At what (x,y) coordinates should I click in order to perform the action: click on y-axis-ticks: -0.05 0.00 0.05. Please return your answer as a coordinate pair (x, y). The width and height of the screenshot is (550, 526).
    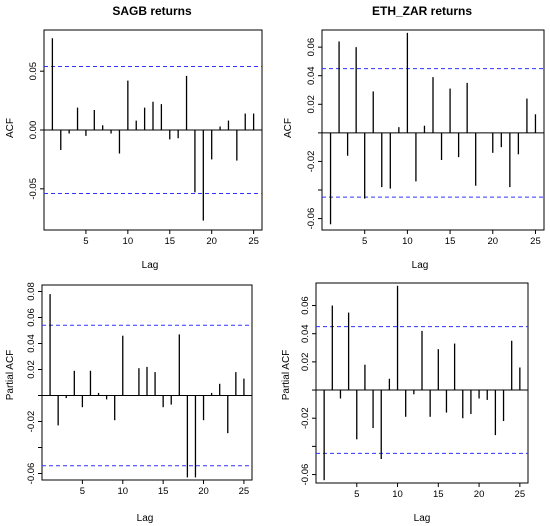
    Looking at the image, I should click on (36, 131).